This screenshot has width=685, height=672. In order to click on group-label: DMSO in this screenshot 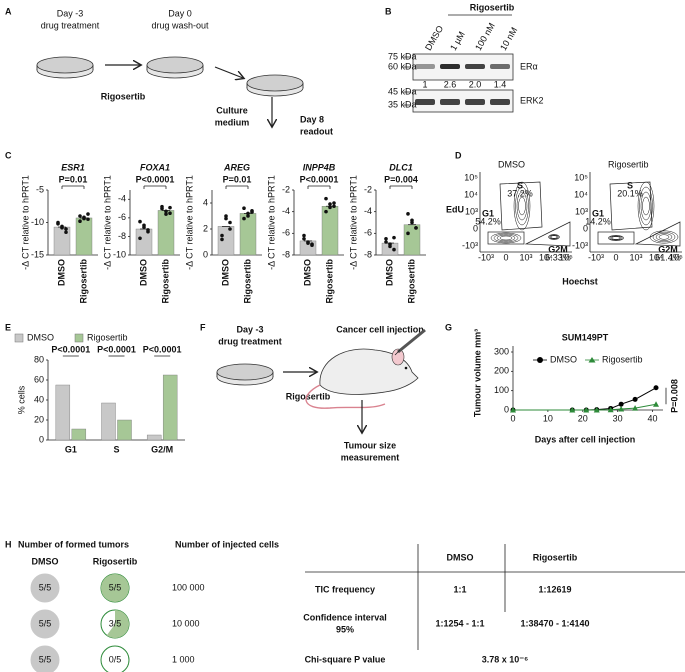, I will do `click(45, 561)`.